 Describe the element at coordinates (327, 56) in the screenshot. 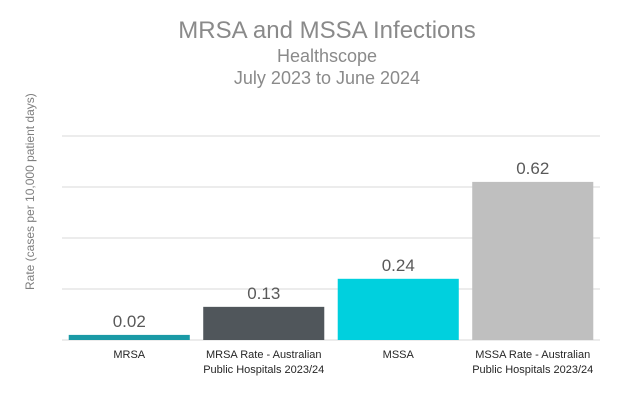

I see `chart-subtitle: Healthscope` at that location.